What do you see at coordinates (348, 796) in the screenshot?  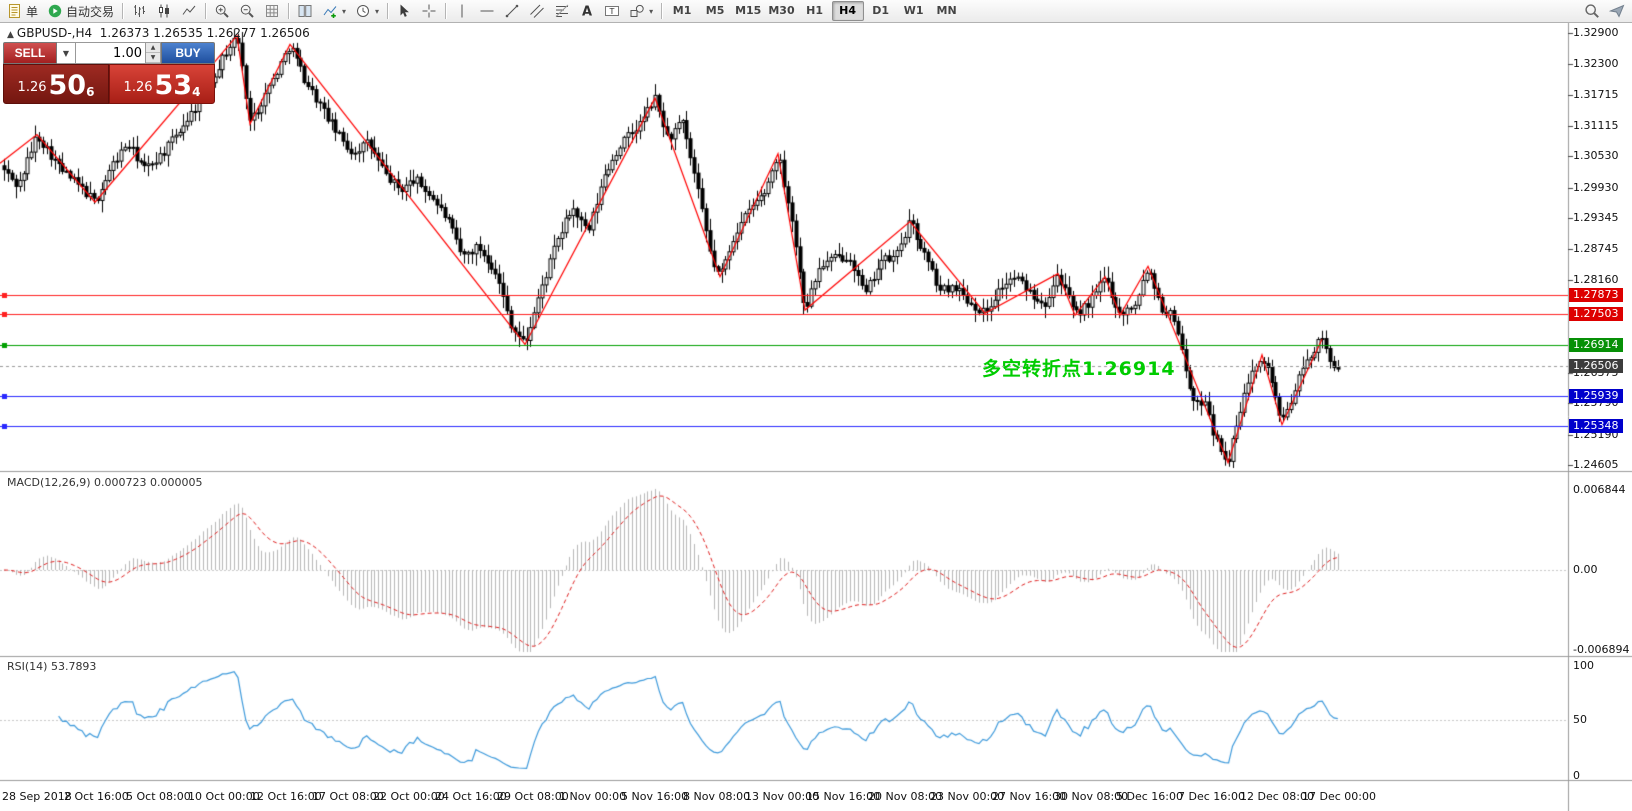 I see `time-axis-label: 17 Oct 08:00` at bounding box center [348, 796].